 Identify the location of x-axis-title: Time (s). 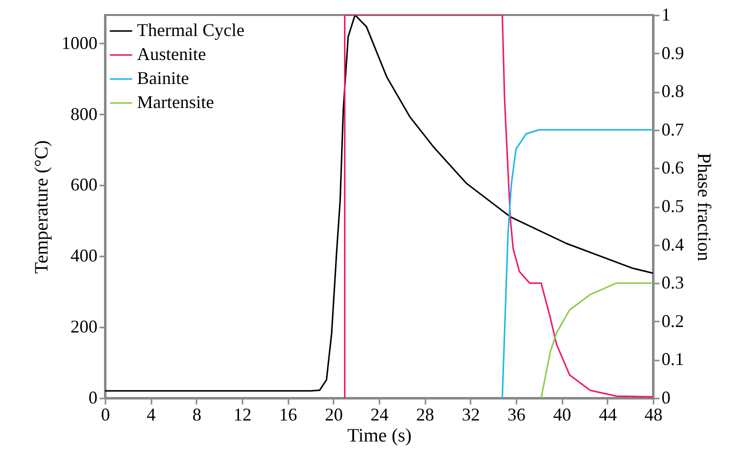
(379, 436).